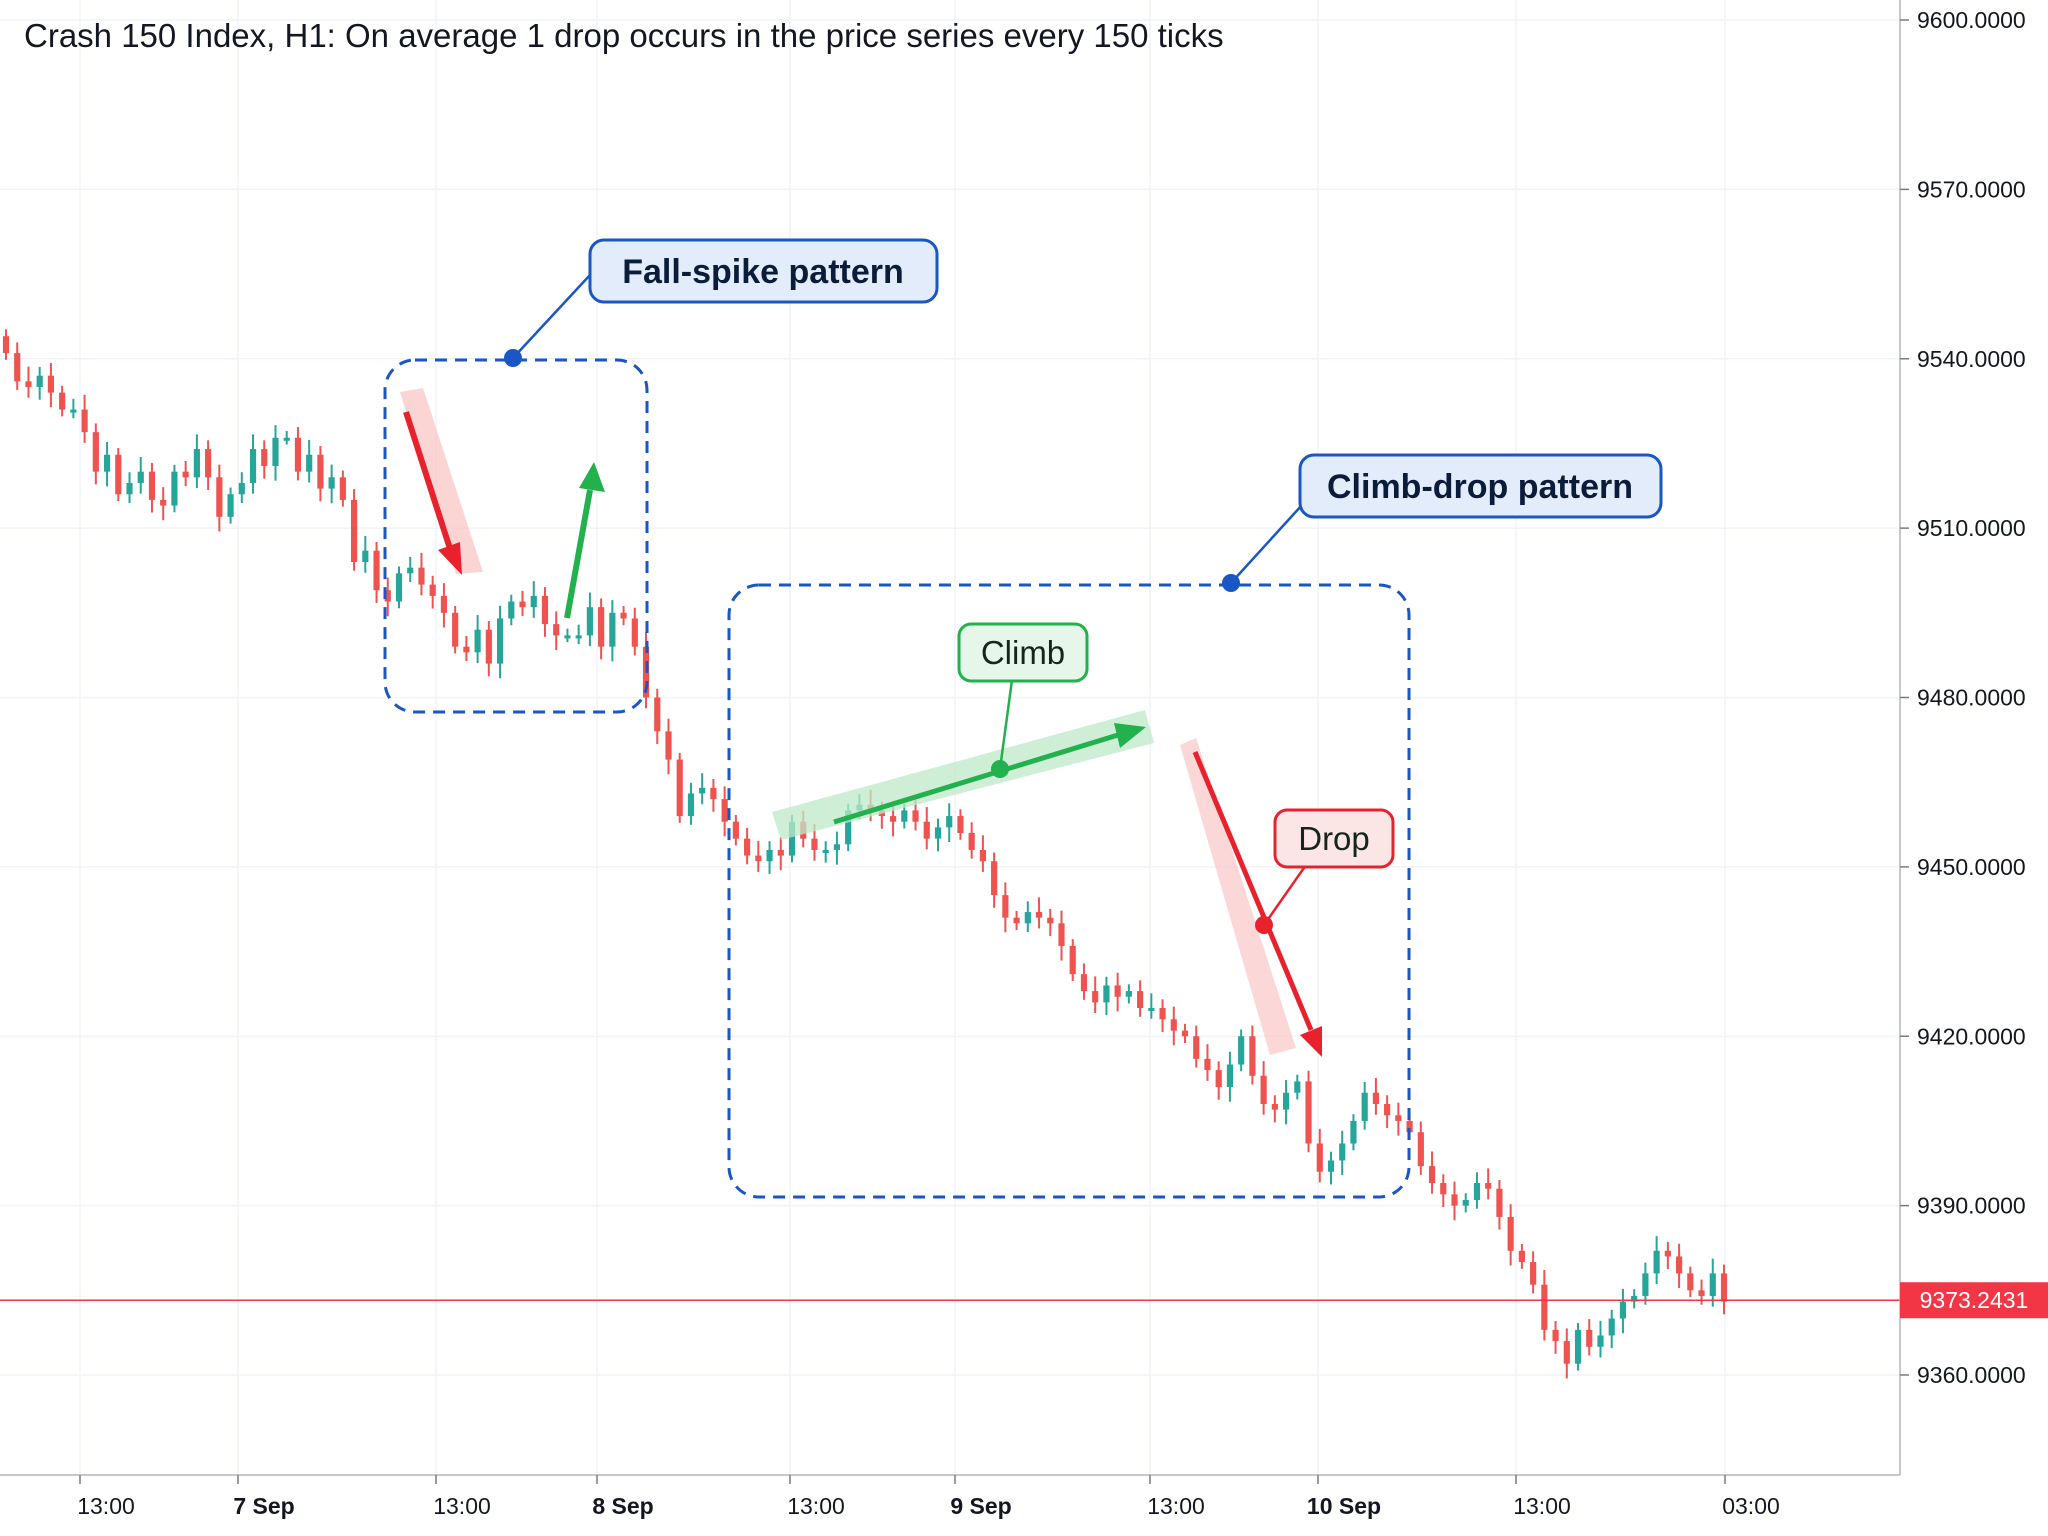 Image resolution: width=2048 pixels, height=1536 pixels. What do you see at coordinates (1971, 20) in the screenshot?
I see `y-tick-label: 9600.0000` at bounding box center [1971, 20].